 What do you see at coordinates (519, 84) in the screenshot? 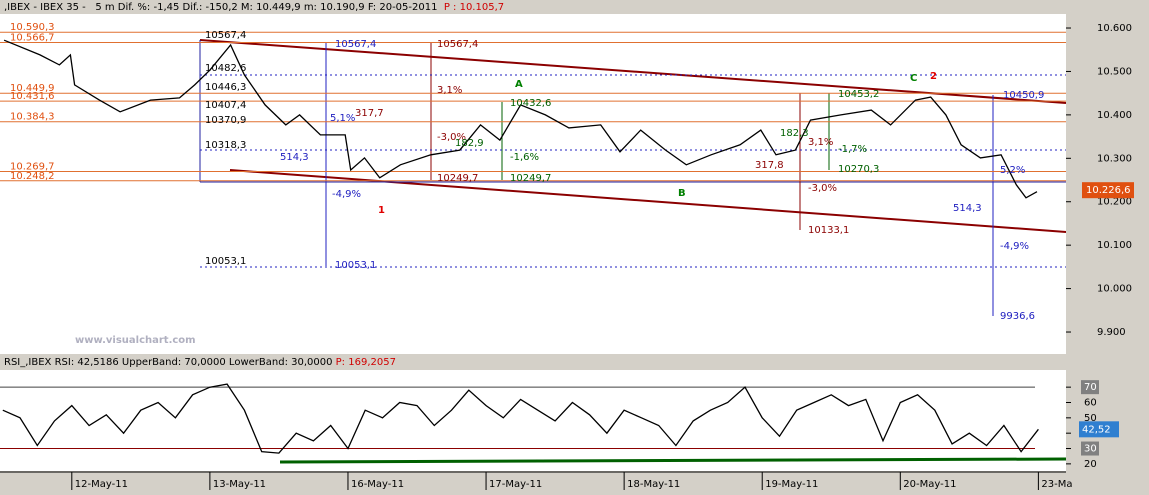
I see `annotation: A` at bounding box center [519, 84].